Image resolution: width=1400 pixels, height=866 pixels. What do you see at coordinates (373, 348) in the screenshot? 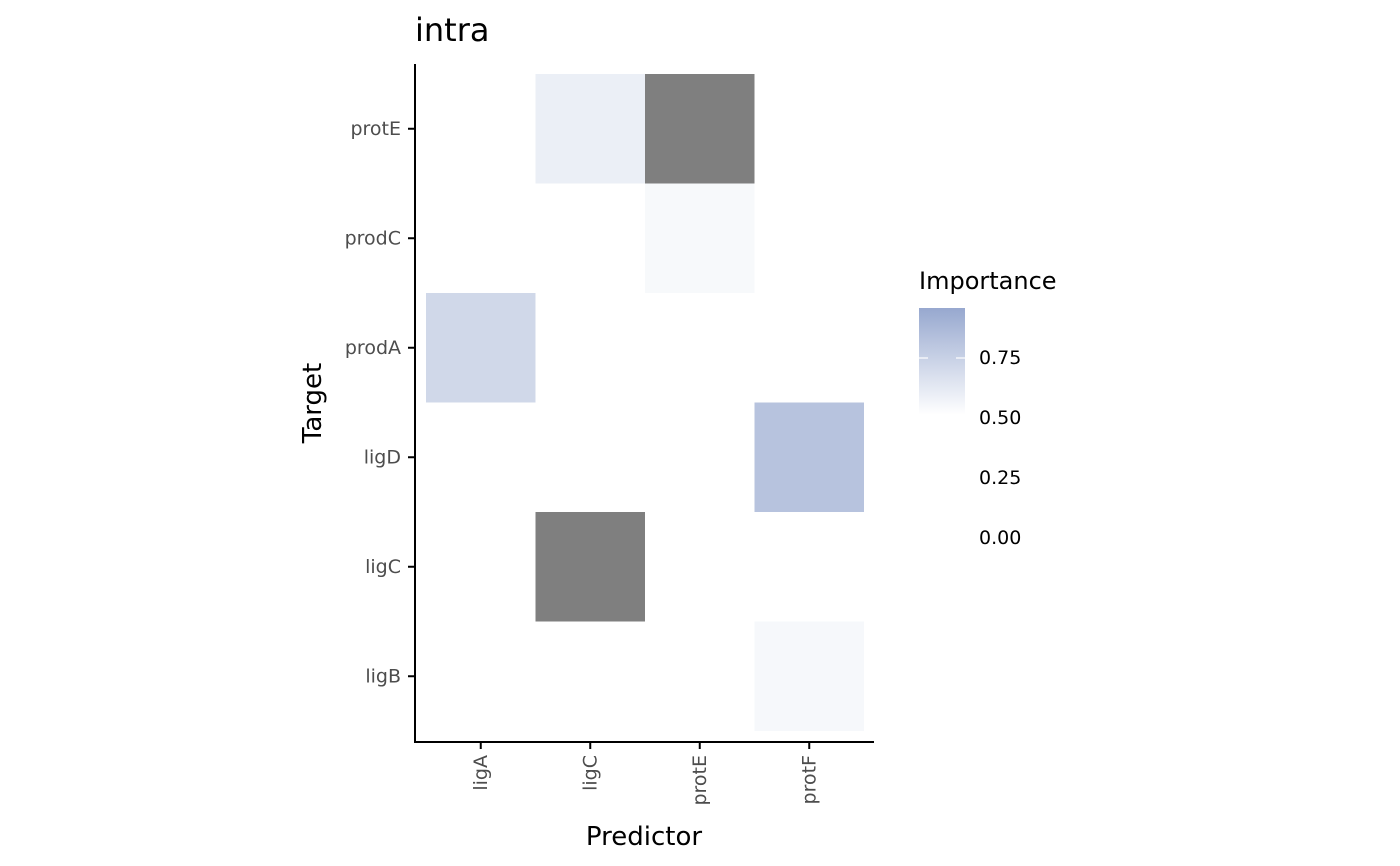
I see `y-tick-label-proda: prodA` at bounding box center [373, 348].